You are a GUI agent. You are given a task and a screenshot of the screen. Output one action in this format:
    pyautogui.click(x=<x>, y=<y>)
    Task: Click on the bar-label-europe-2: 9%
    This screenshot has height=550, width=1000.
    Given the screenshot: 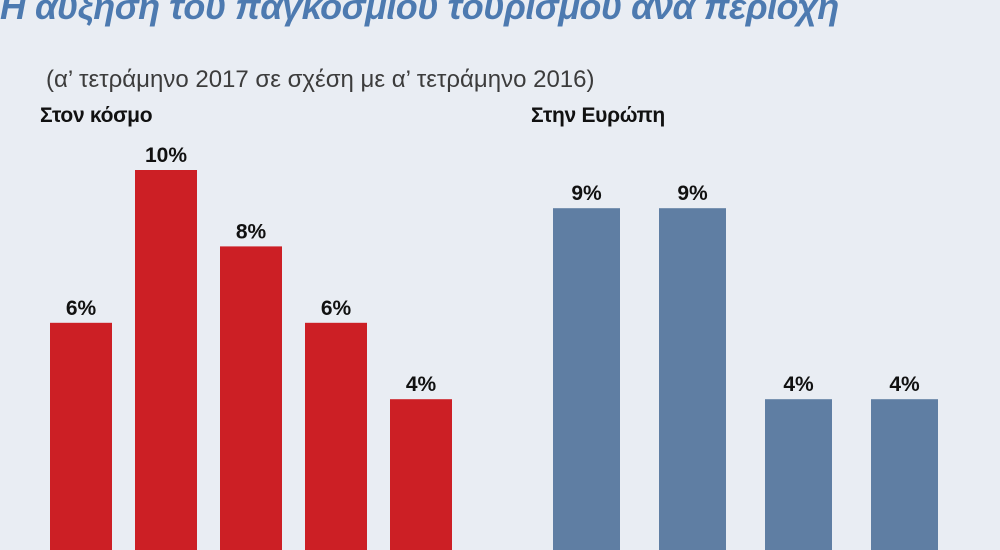 What is the action you would take?
    pyautogui.click(x=692, y=193)
    